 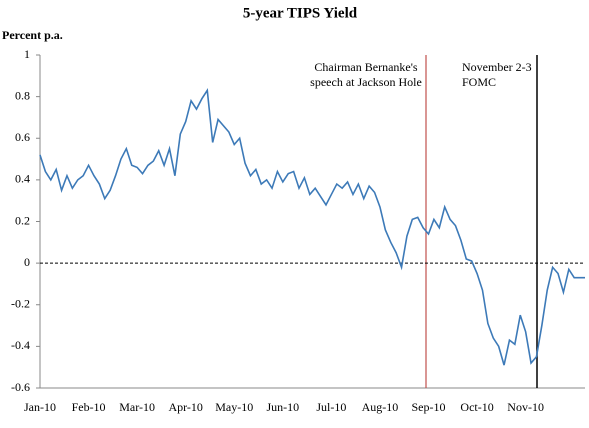 I want to click on x-tick-label: Jun-10, so click(x=282, y=407).